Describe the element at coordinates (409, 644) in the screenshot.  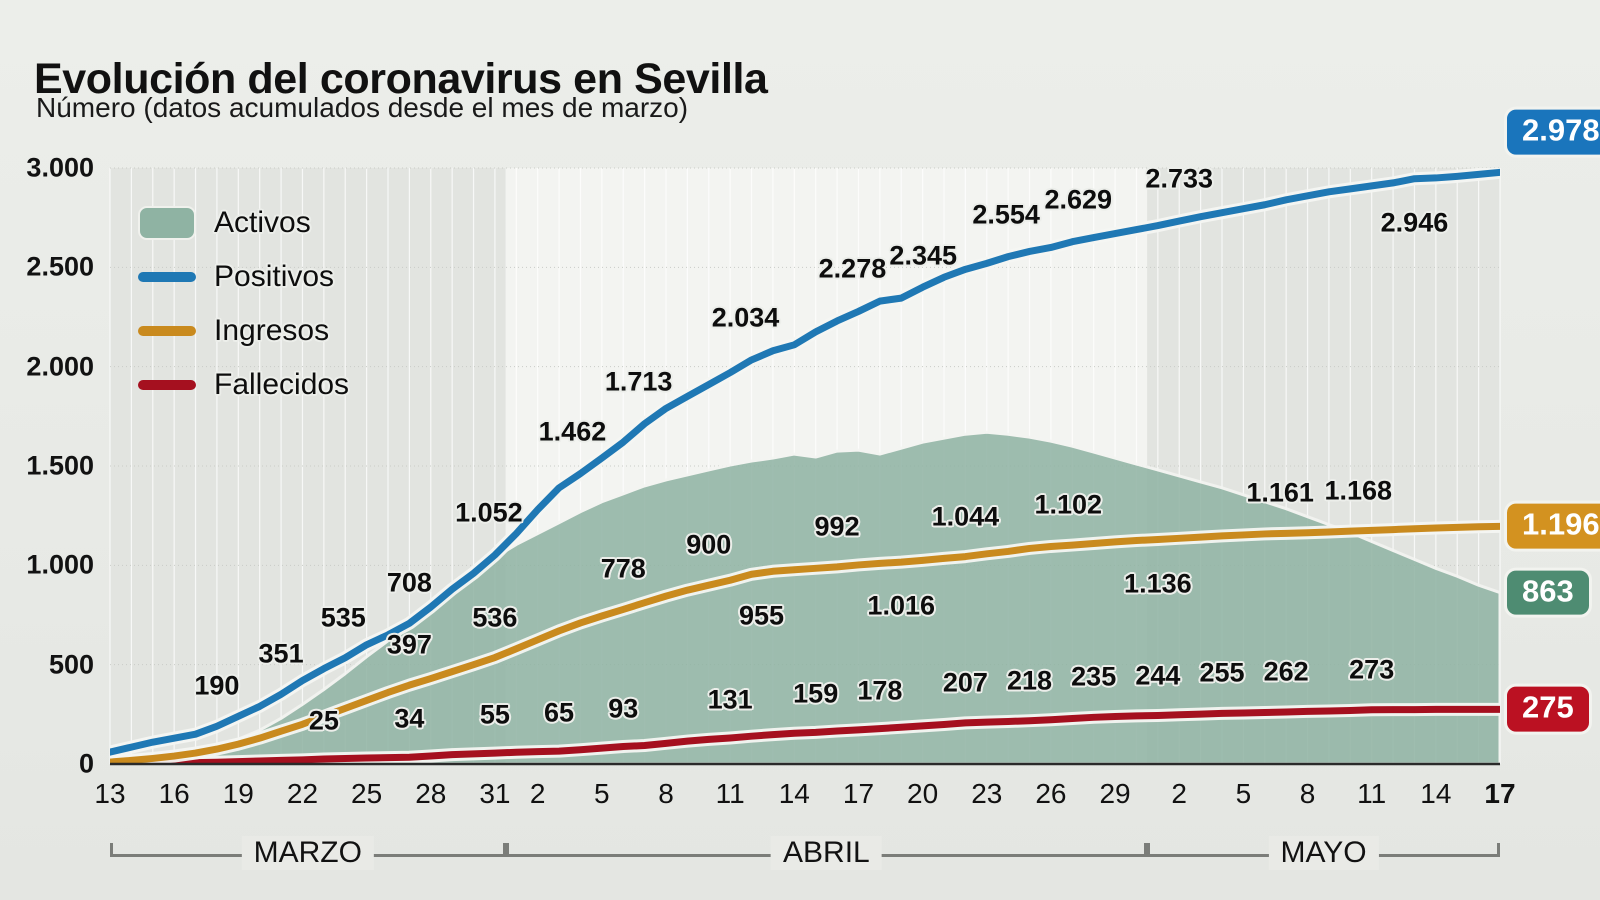
I see `data-label-ingresos: 397` at that location.